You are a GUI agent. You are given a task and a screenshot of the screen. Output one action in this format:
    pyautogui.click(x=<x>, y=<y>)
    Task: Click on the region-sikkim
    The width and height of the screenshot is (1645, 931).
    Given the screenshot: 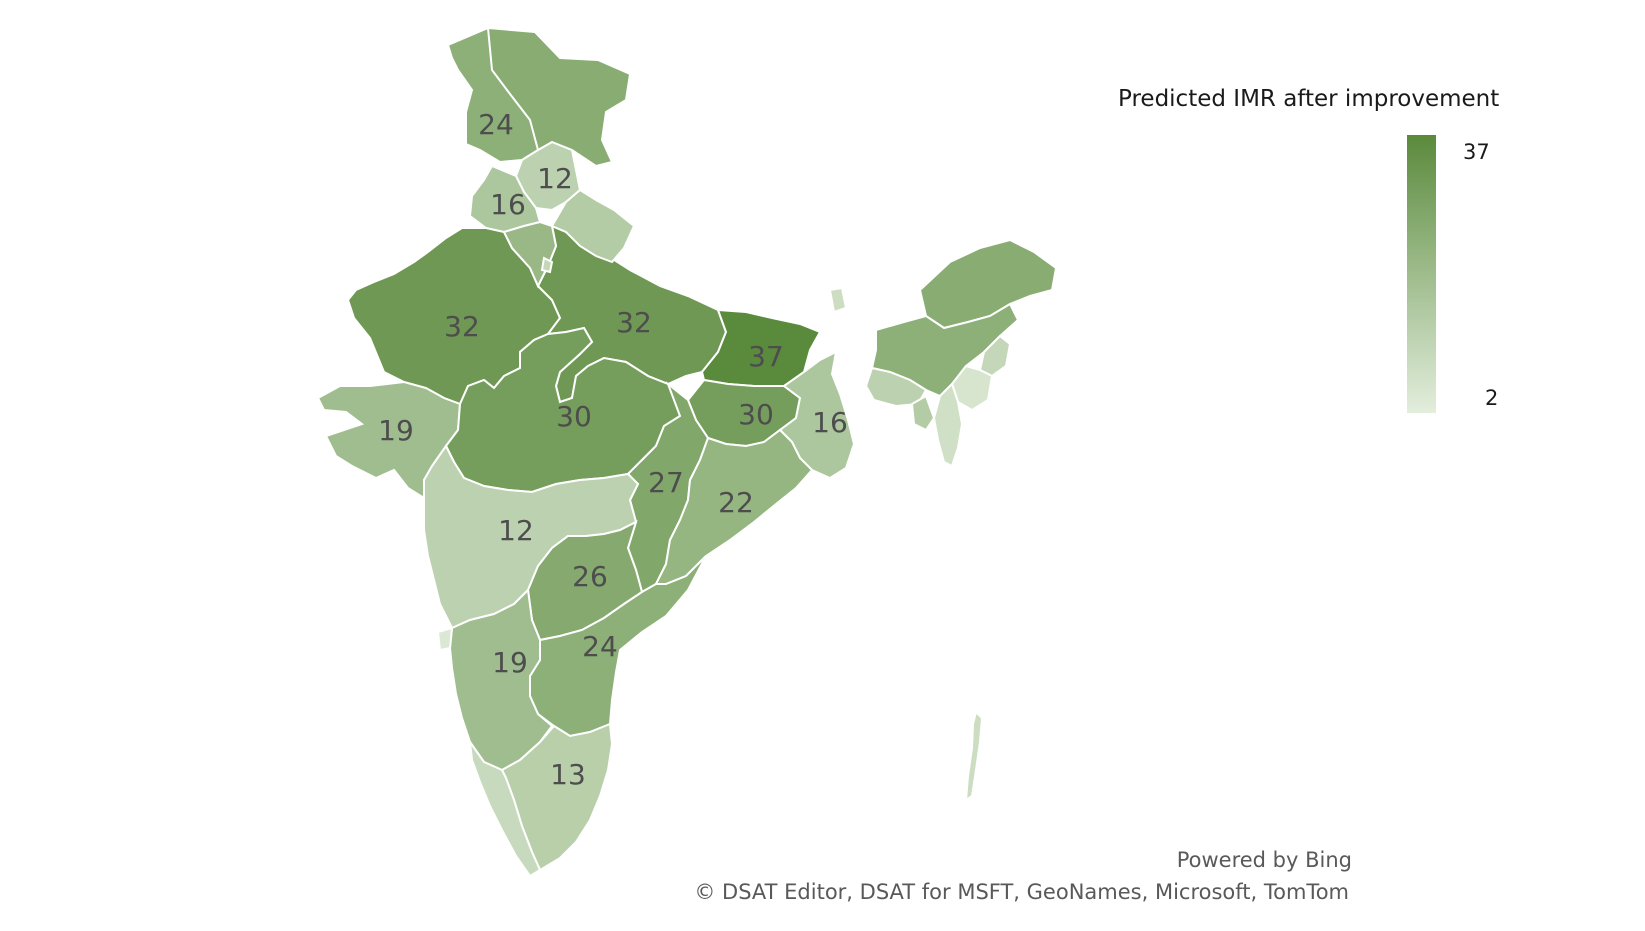 What is the action you would take?
    pyautogui.click(x=838, y=300)
    